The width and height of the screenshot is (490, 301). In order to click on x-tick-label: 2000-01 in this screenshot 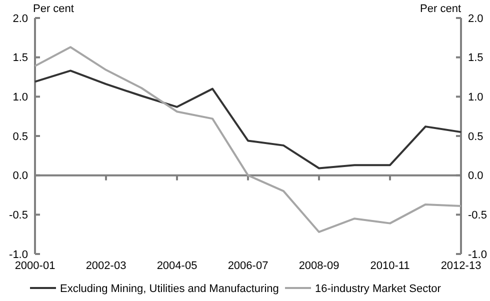, I will do `click(35, 266)`.